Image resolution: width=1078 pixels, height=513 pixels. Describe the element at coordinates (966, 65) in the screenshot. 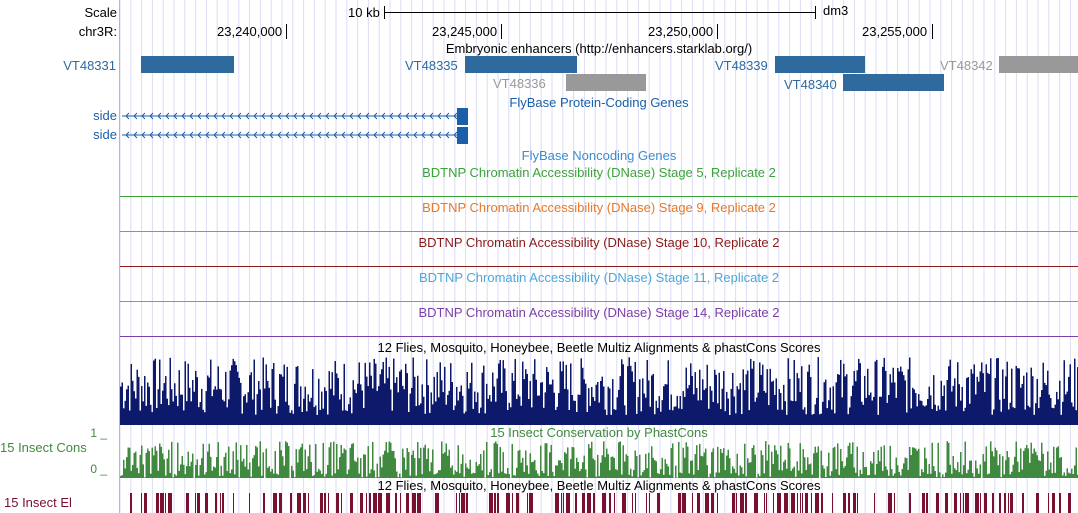

I see `enhancer-label-vt48342: VT48342` at that location.